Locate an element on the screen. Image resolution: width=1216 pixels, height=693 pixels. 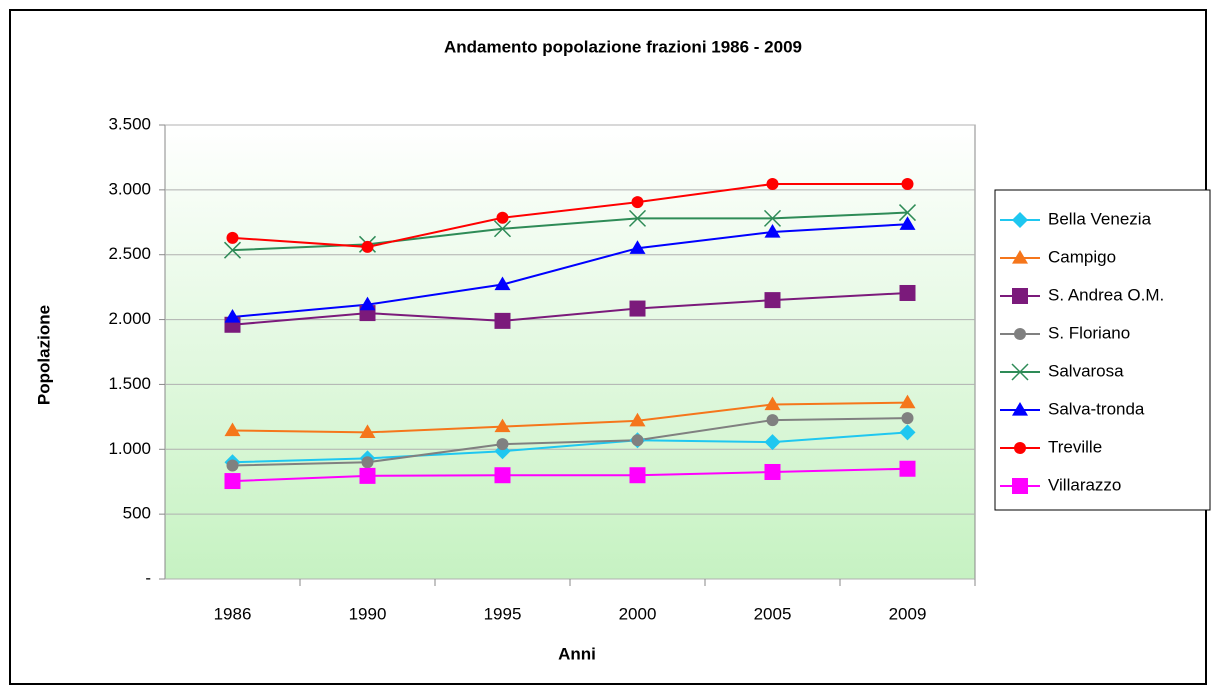
x-axis-label: Anni is located at coordinates (577, 653).